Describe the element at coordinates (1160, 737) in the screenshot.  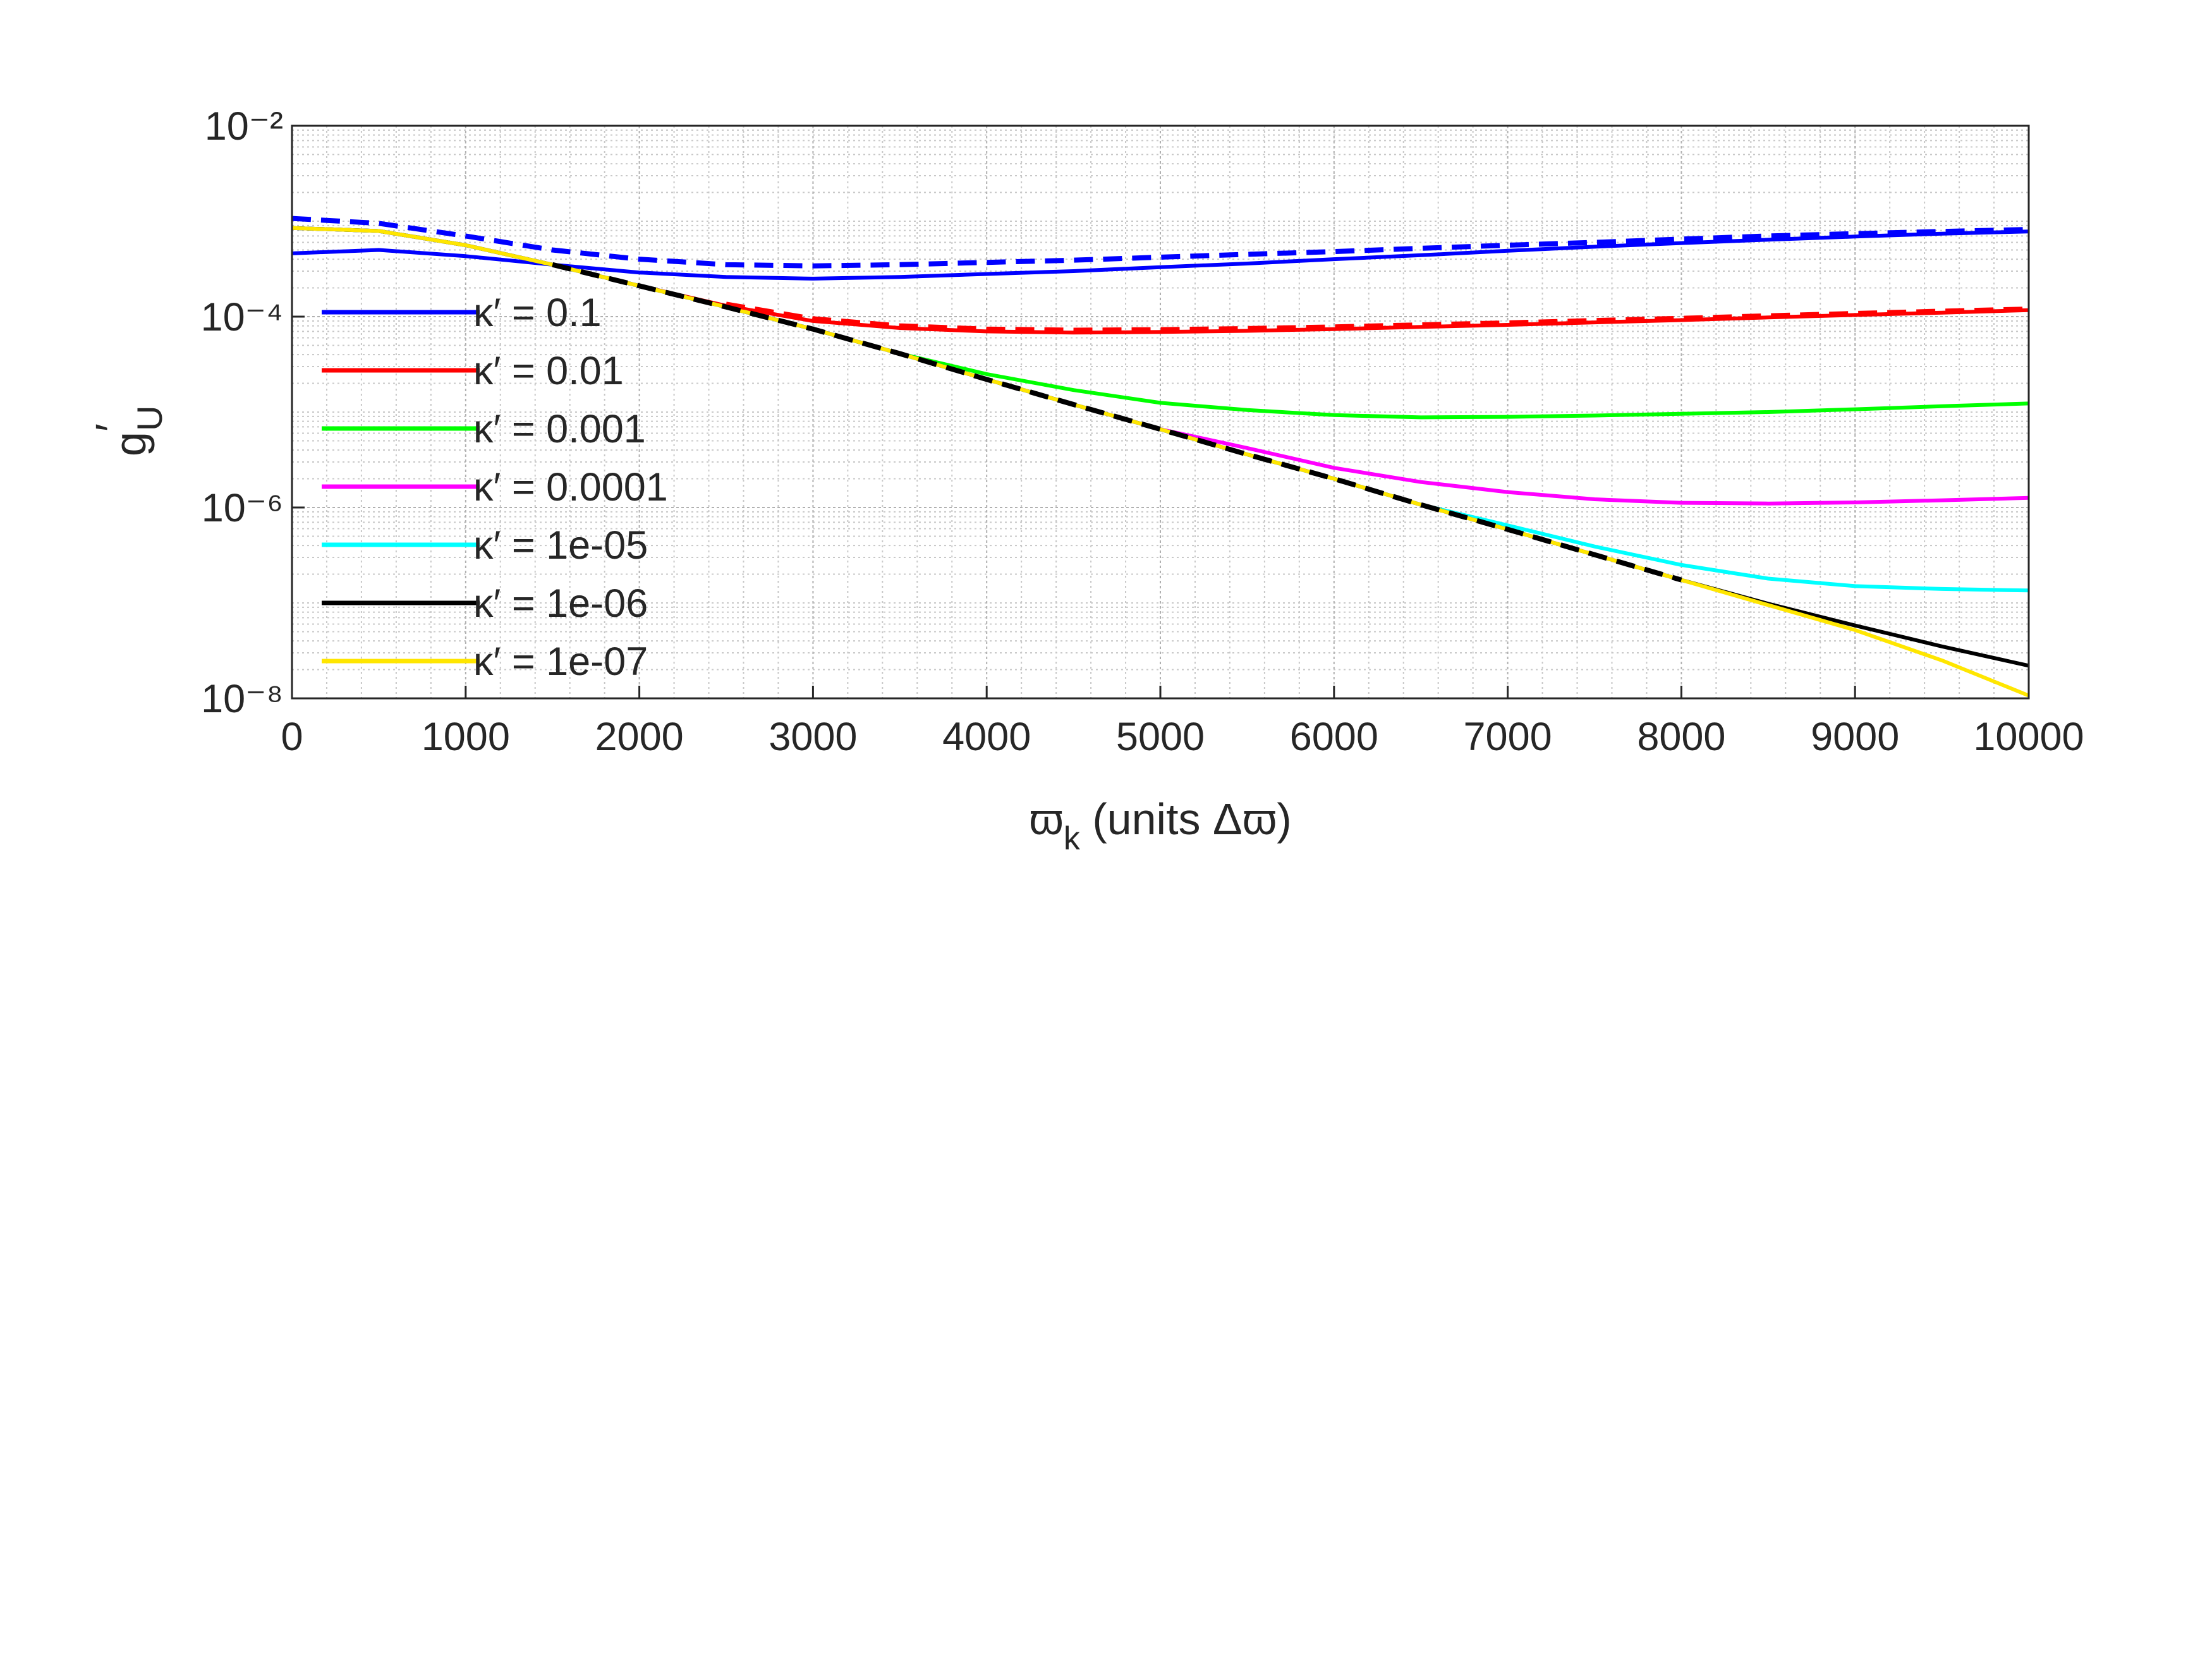
I see `x-tick-label: 5000` at that location.